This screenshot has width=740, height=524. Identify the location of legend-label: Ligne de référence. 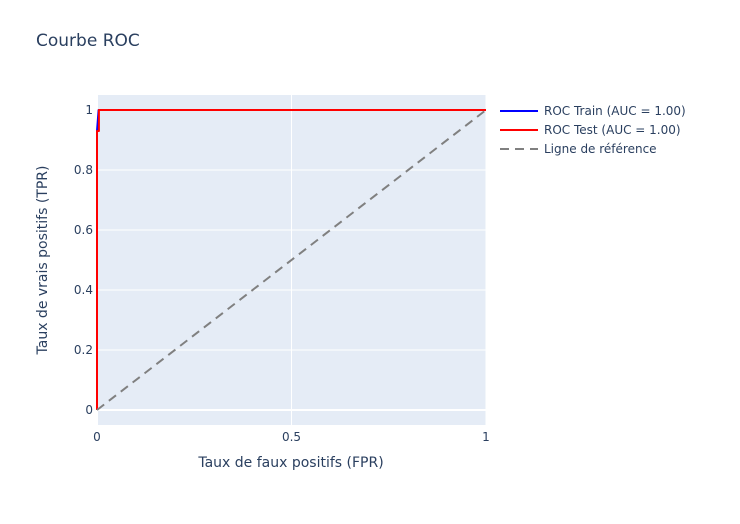
(600, 149).